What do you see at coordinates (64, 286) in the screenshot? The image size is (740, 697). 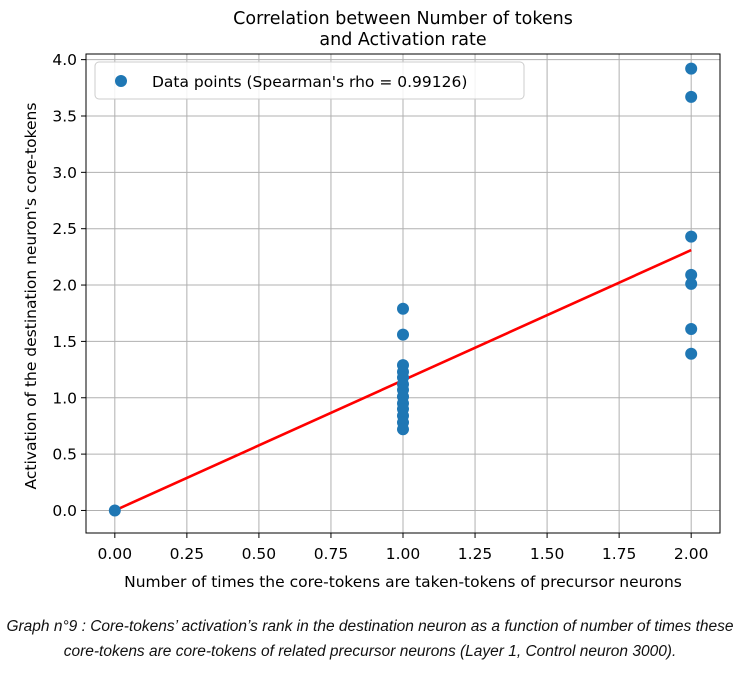 I see `y-tick-label: 2.0` at bounding box center [64, 286].